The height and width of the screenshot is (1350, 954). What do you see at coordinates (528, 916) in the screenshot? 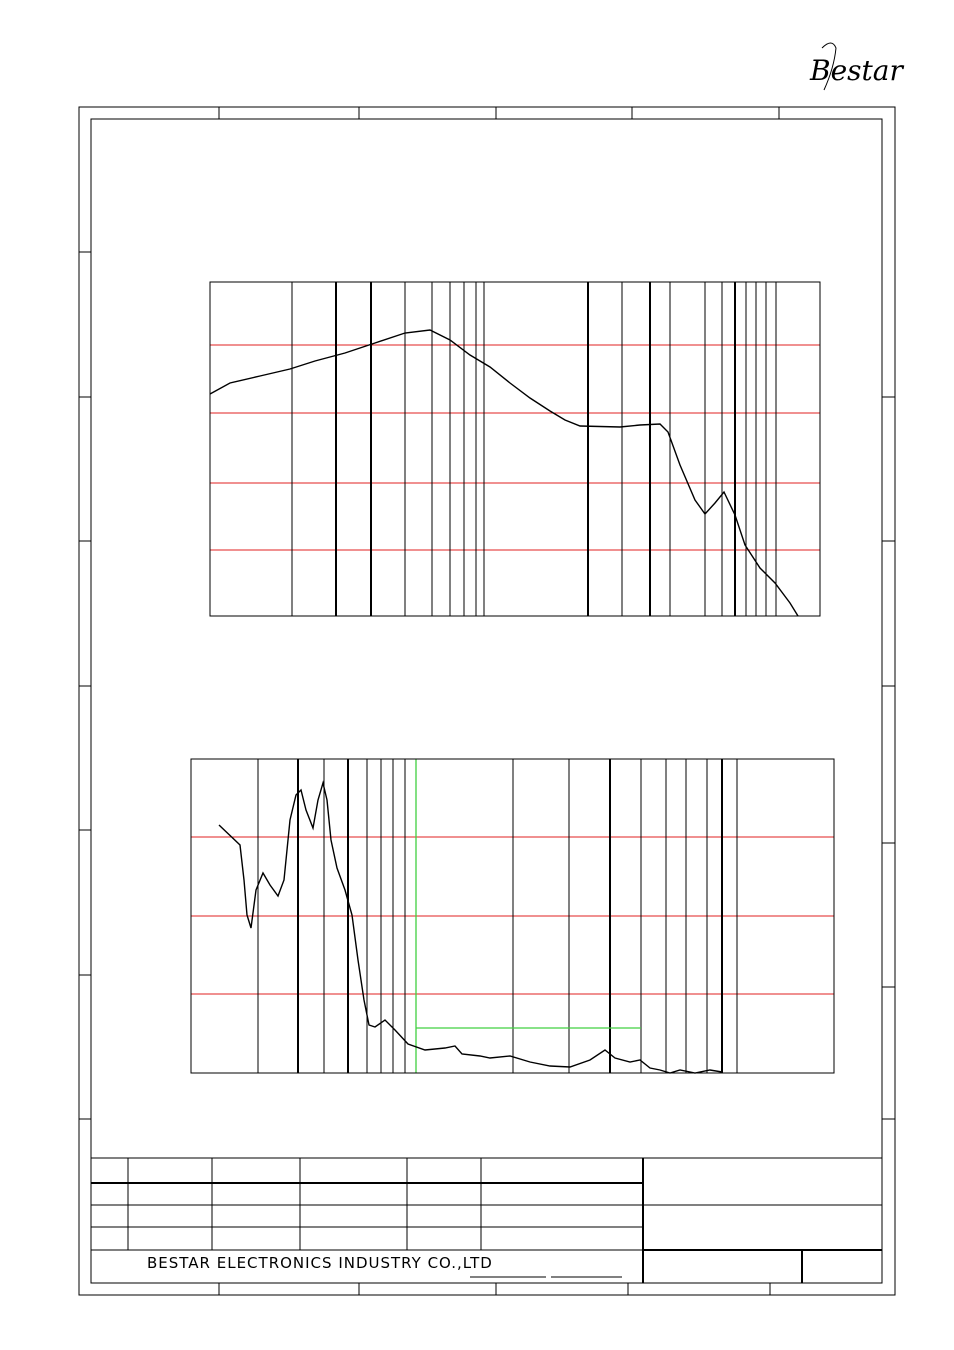
I see `limit-line` at bounding box center [528, 916].